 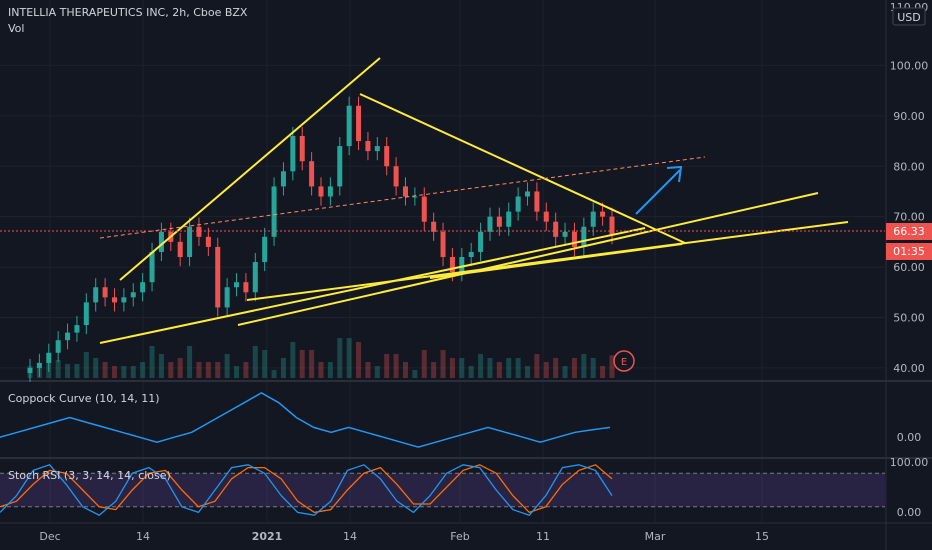 What do you see at coordinates (84, 398) in the screenshot?
I see `coppock-label: Coppock Curve (10, 14, 11)` at bounding box center [84, 398].